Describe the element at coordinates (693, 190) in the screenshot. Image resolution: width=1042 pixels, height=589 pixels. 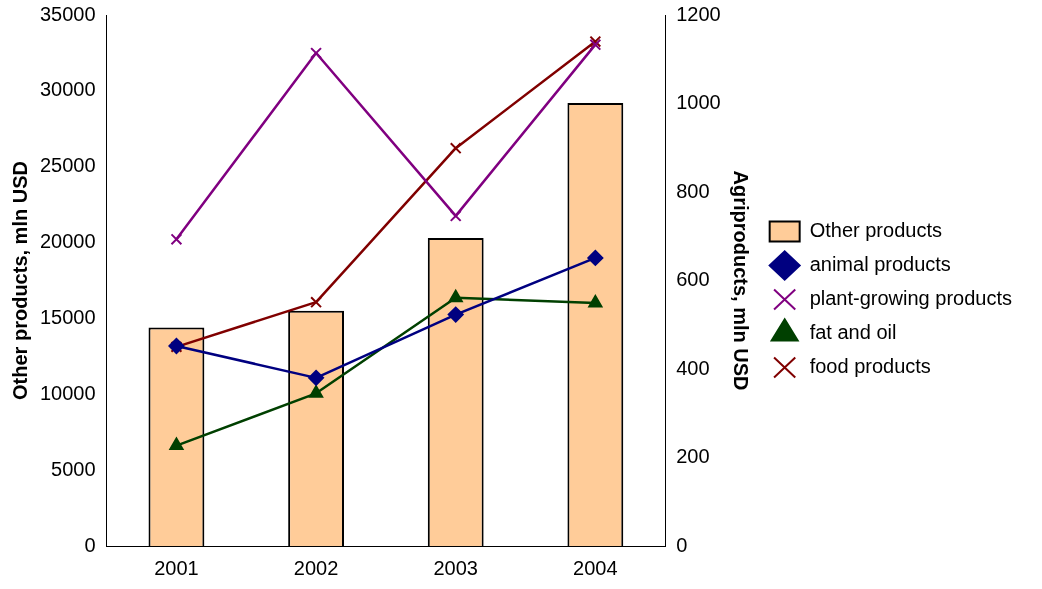
I see `y2-tick-label: 800` at that location.